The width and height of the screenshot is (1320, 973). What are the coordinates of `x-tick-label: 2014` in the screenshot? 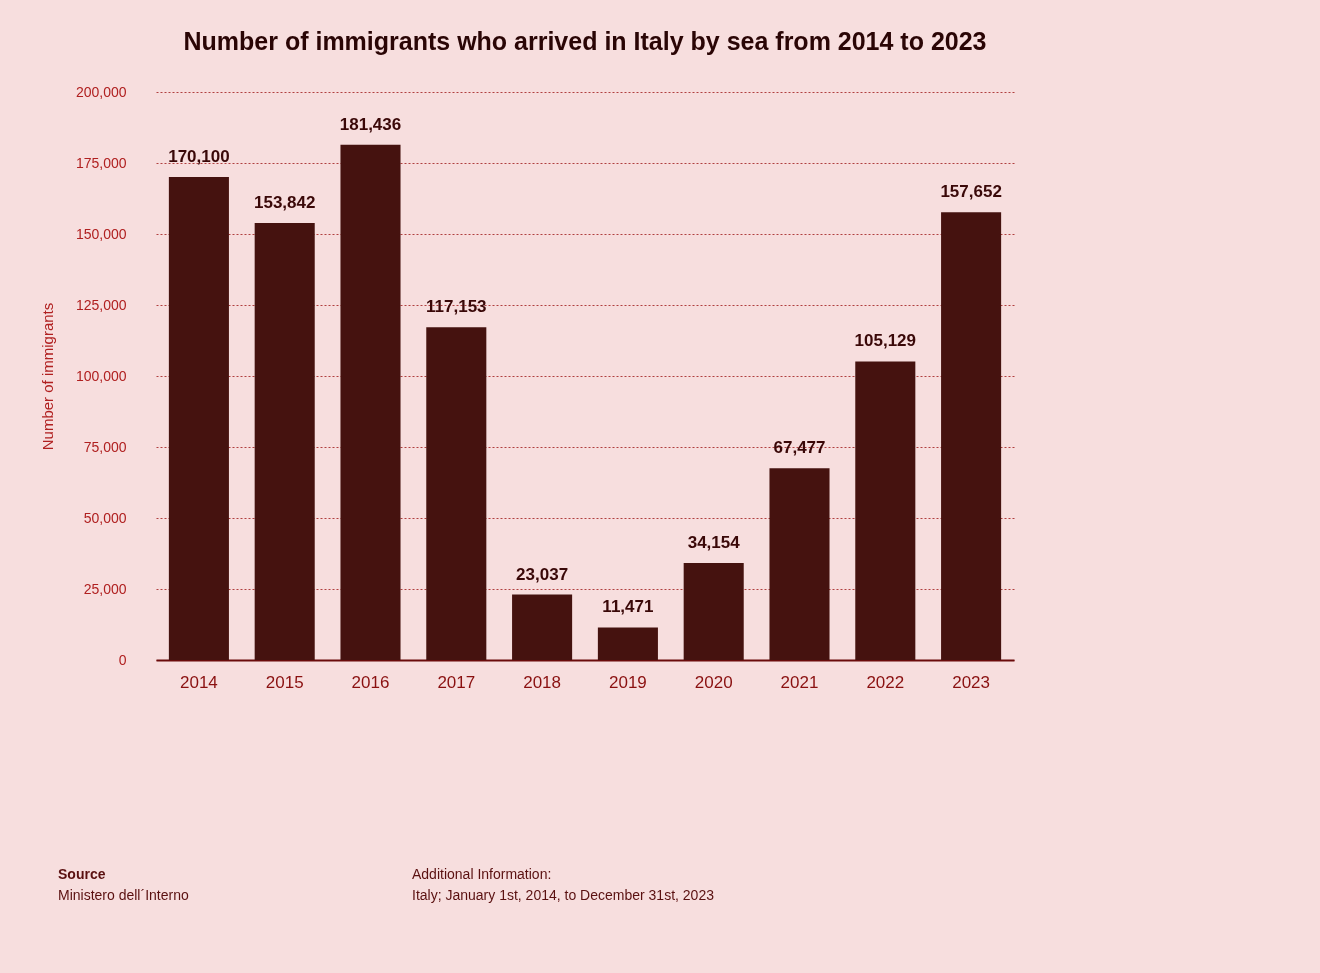 It's located at (198, 682).